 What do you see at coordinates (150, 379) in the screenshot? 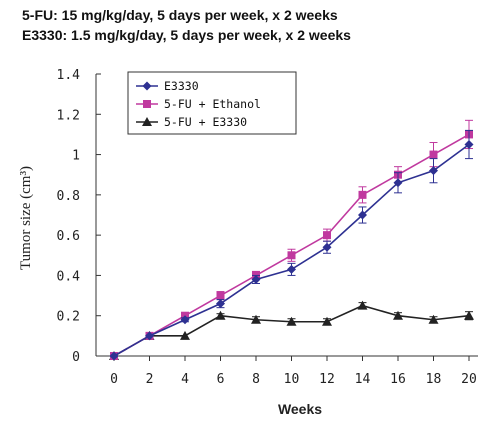
I see `x-tick-label: 2` at bounding box center [150, 379].